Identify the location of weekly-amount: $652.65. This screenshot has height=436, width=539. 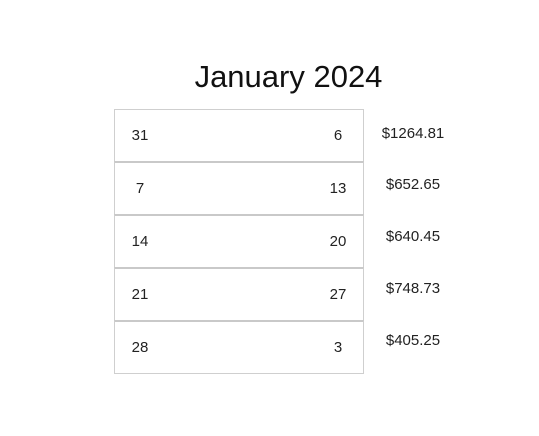
(413, 184).